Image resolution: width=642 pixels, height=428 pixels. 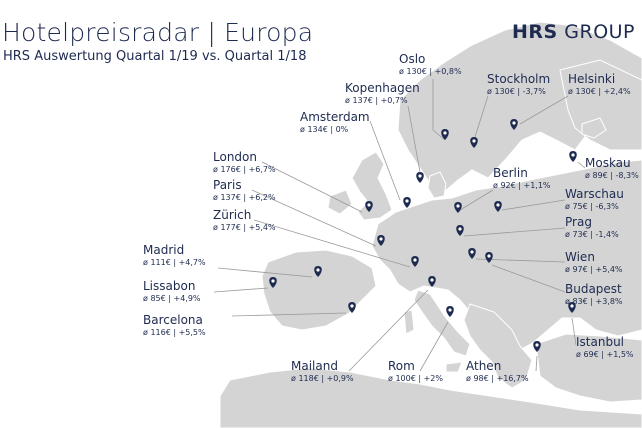 I want to click on location-pin-dot-kopenhagen, so click(x=420, y=176).